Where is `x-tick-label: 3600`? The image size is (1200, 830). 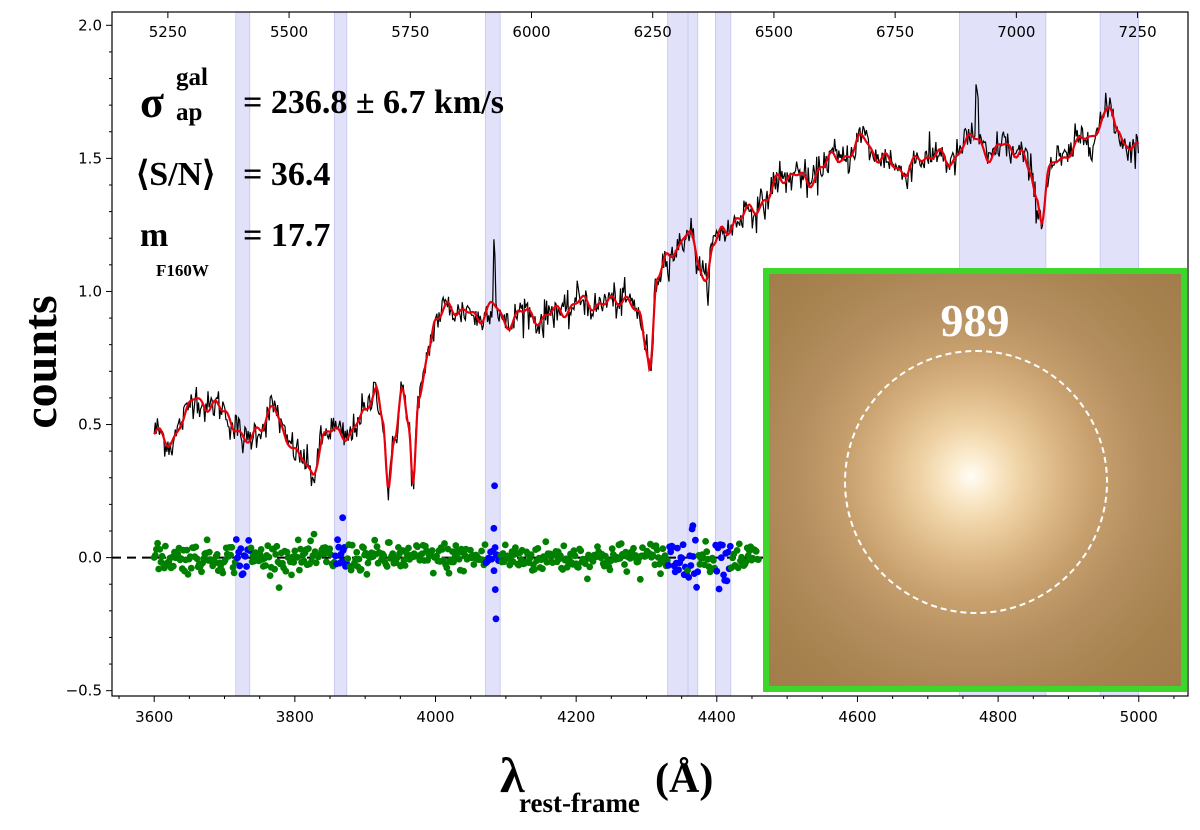 x-tick-label: 3600 is located at coordinates (154, 717).